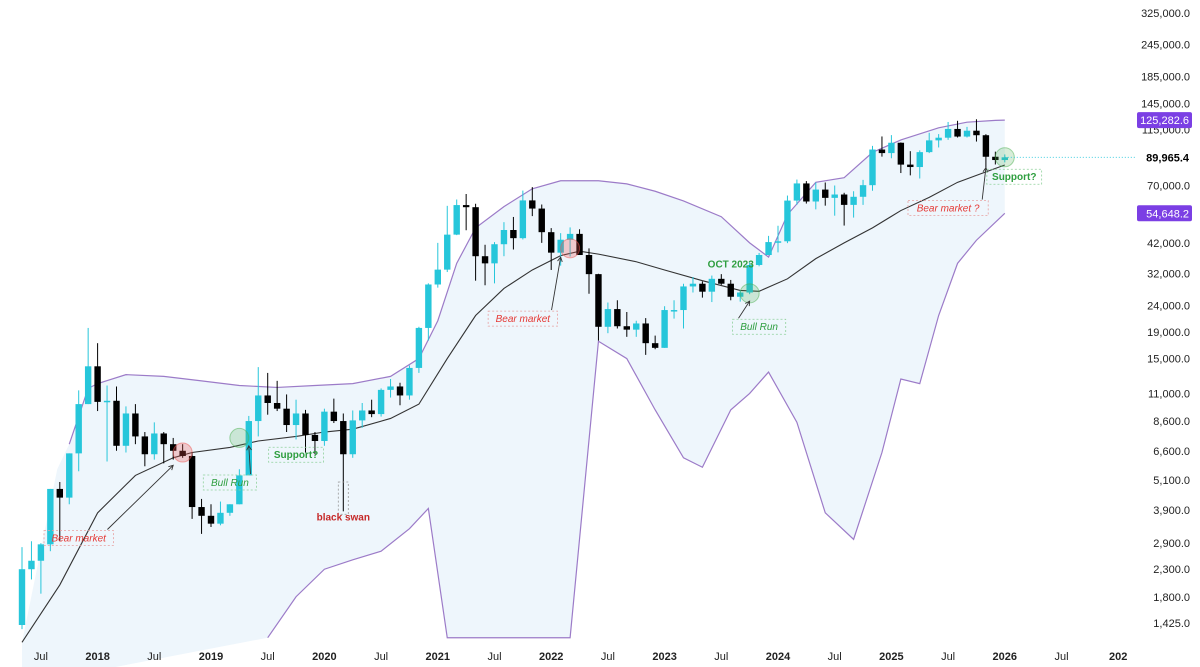 This screenshot has width=1200, height=667. What do you see at coordinates (1168, 360) in the screenshot?
I see `y-tick-label: 15,000.0` at bounding box center [1168, 360].